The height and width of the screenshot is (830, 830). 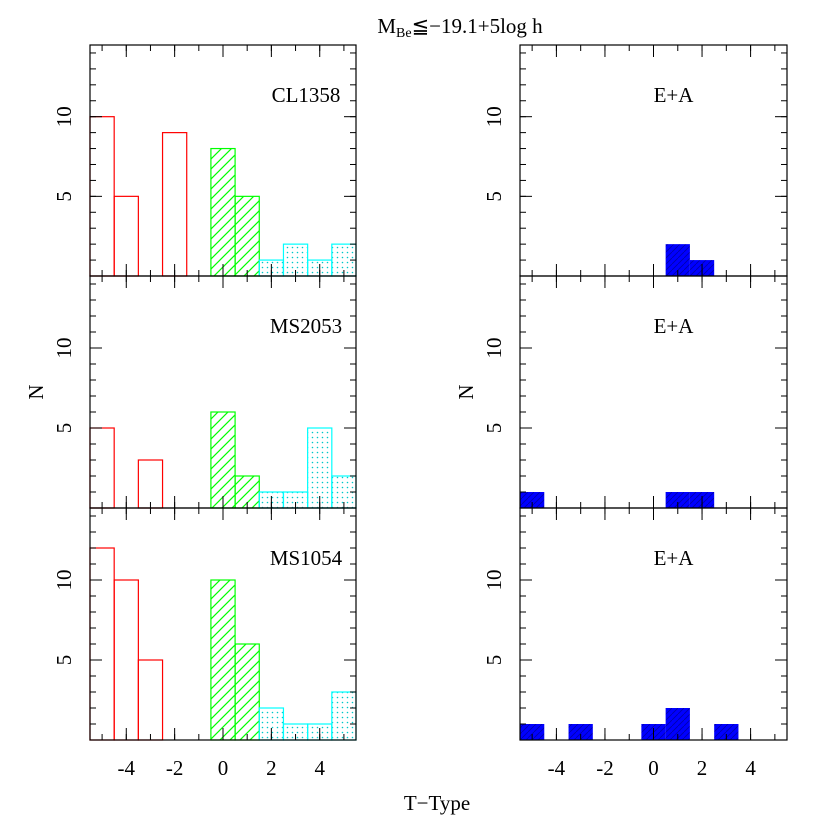 I want to click on title-main: M, so click(x=386, y=26).